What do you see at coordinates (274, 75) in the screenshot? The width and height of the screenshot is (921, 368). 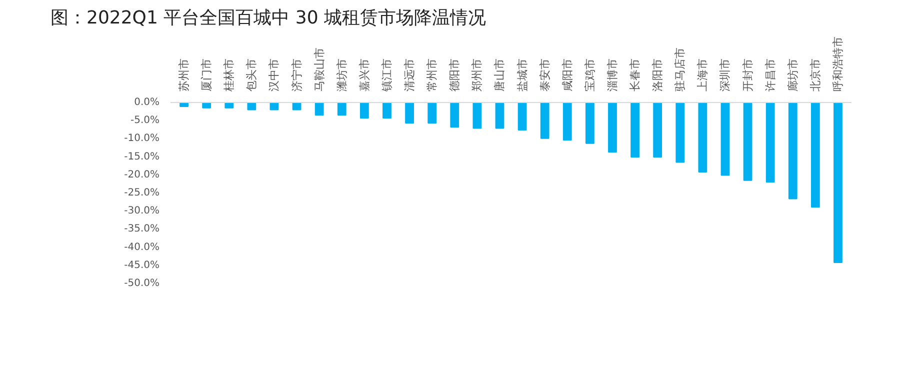 I see `x-tick-label: 汉中市` at bounding box center [274, 75].